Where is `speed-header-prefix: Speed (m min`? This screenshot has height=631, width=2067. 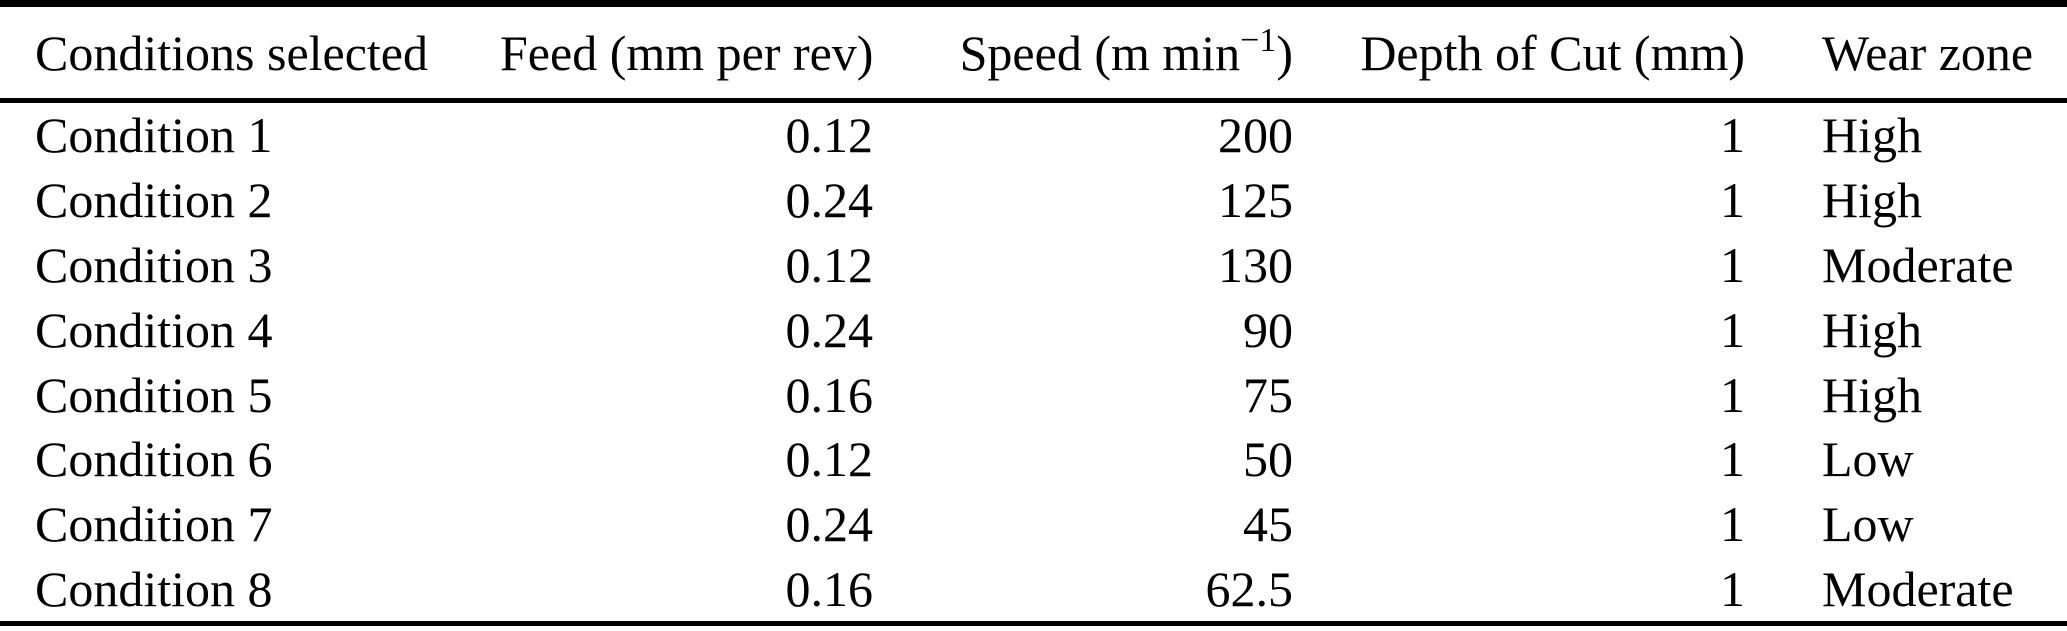
speed-header-prefix: Speed (m min is located at coordinates (1100, 52).